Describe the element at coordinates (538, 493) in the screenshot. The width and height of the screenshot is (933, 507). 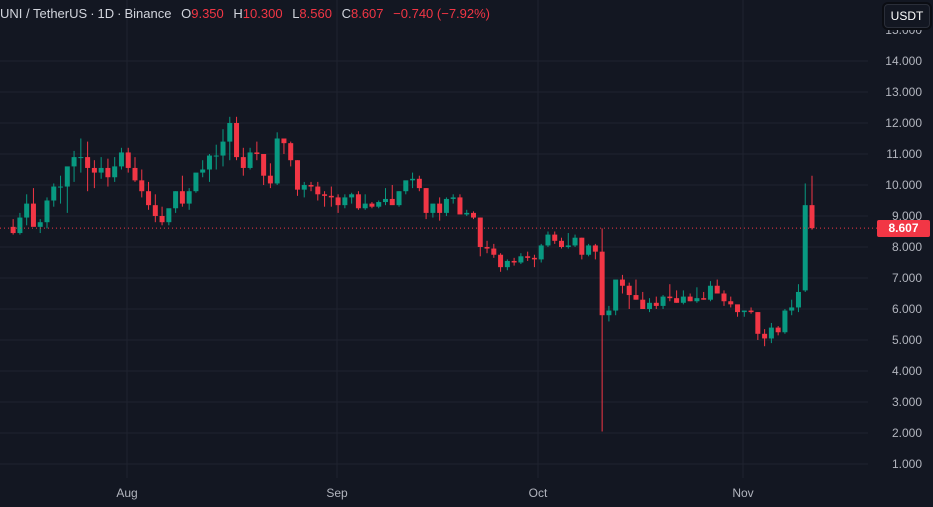
I see `x-axis-tick-label: Oct` at that location.